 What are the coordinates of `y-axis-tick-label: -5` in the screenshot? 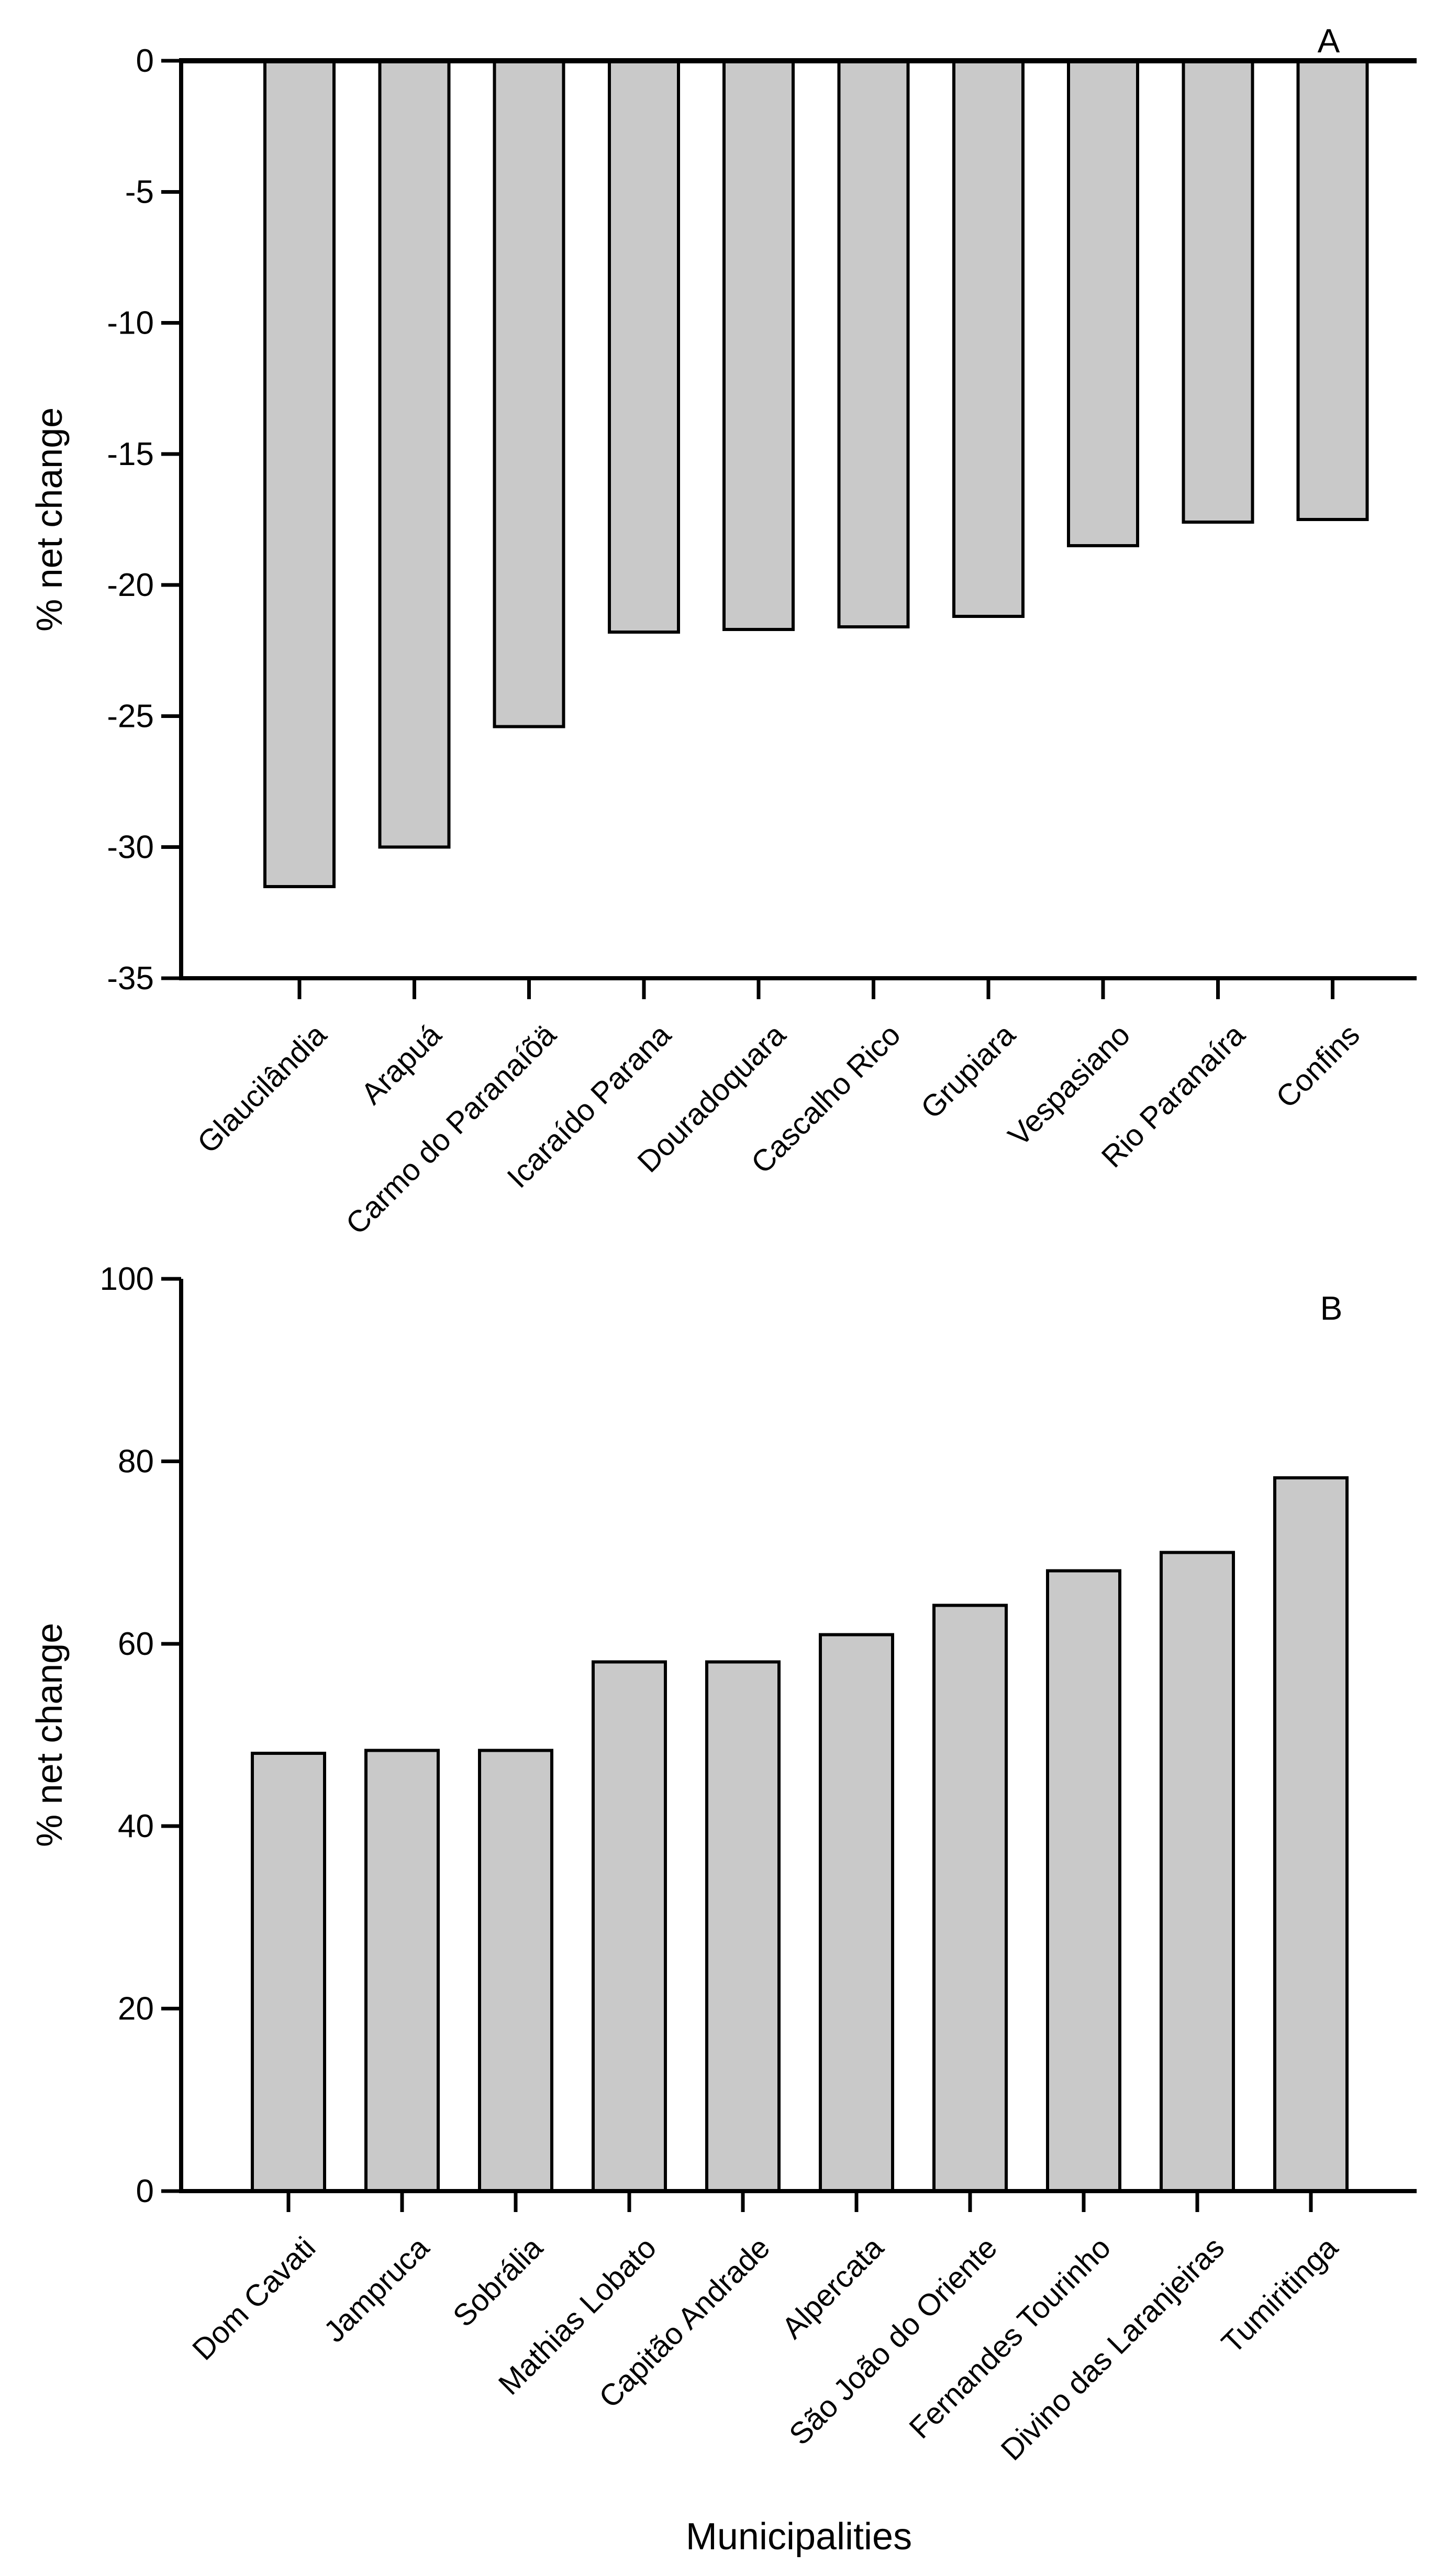 It's located at (139, 192).